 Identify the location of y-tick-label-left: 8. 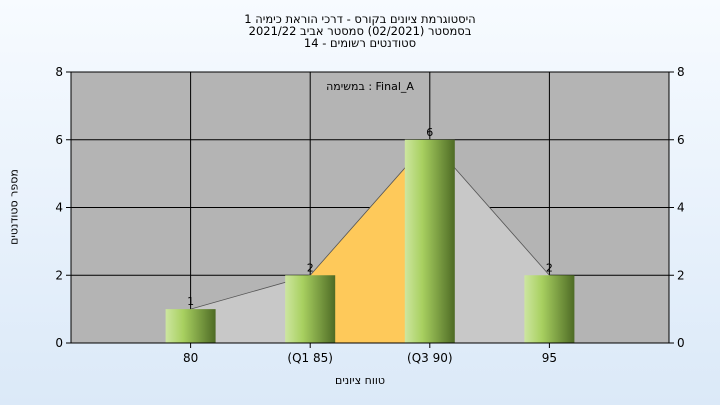
(59, 72).